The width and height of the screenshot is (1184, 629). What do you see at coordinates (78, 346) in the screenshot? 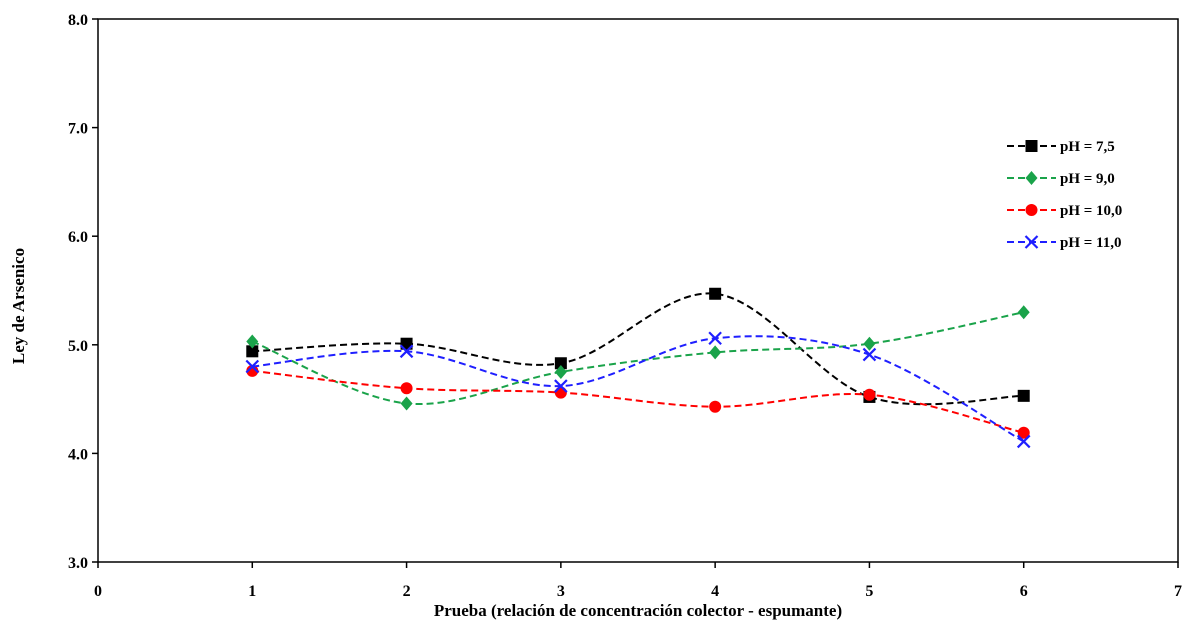
I see `y-tick-label: 5.0` at bounding box center [78, 346].